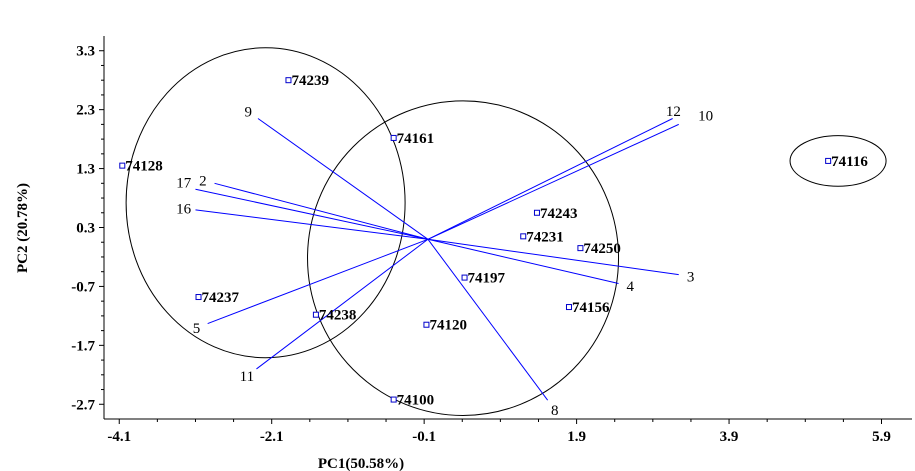 The height and width of the screenshot is (471, 915). What do you see at coordinates (691, 277) in the screenshot?
I see `vector-label: 3` at bounding box center [691, 277].